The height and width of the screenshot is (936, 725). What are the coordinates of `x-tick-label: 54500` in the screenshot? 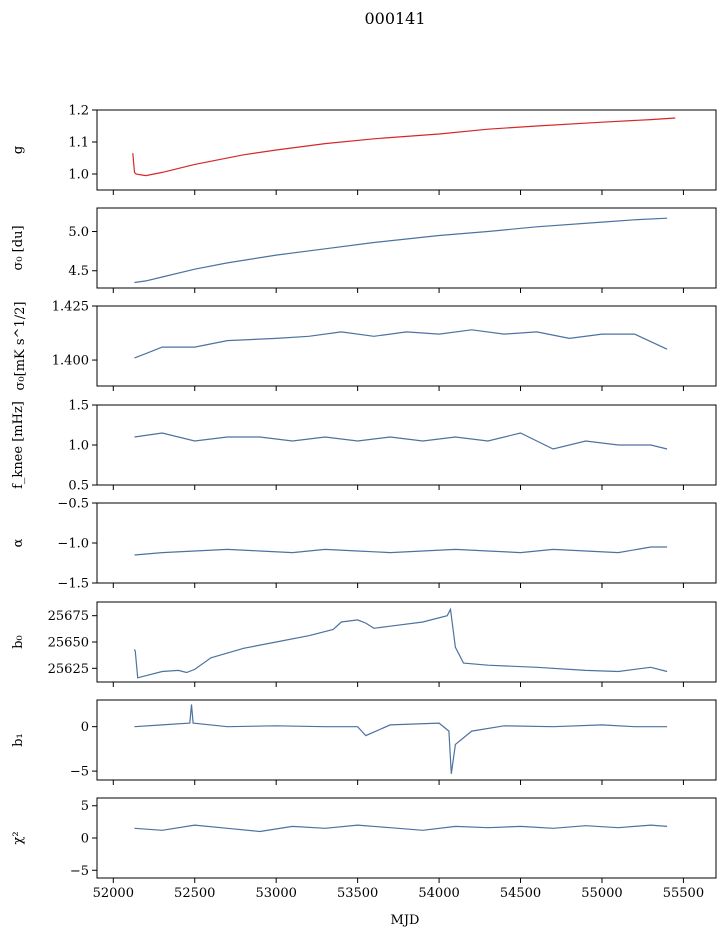 It's located at (520, 893).